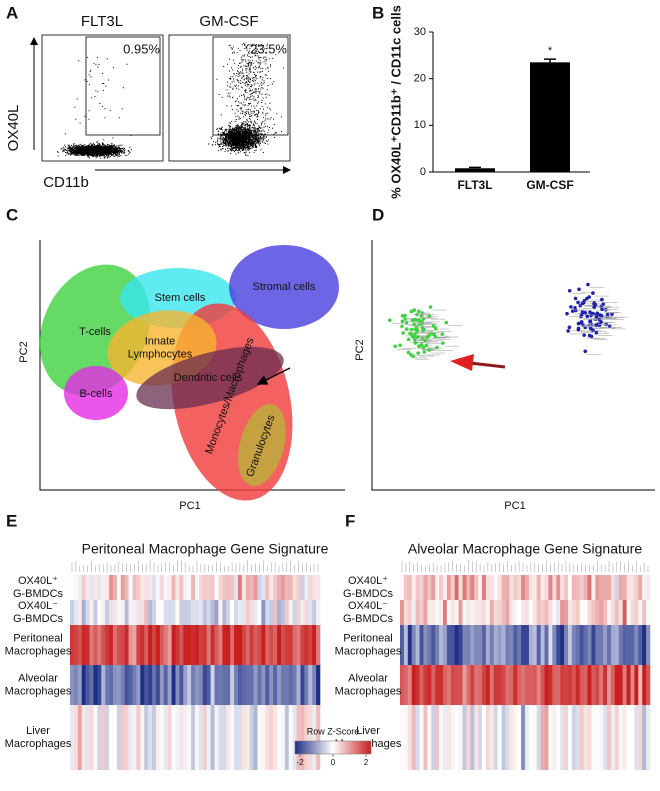 Image resolution: width=660 pixels, height=791 pixels. I want to click on gate-percent: 23.5%, so click(268, 48).